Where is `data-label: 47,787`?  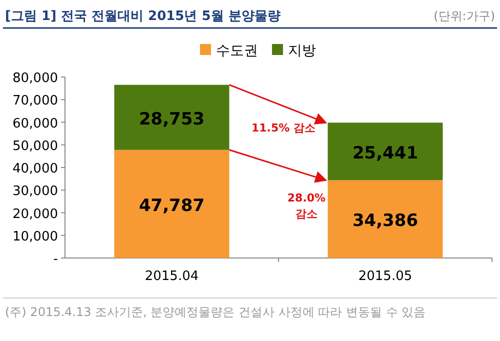
data-label: 47,787 is located at coordinates (171, 206).